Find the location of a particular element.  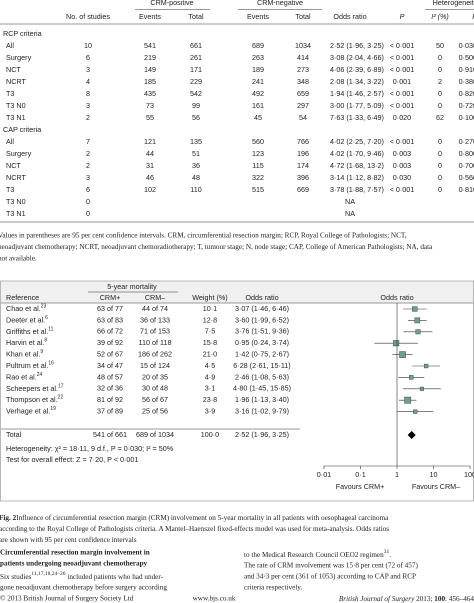

axis-left-label: Favours CRM+ is located at coordinates (360, 486).